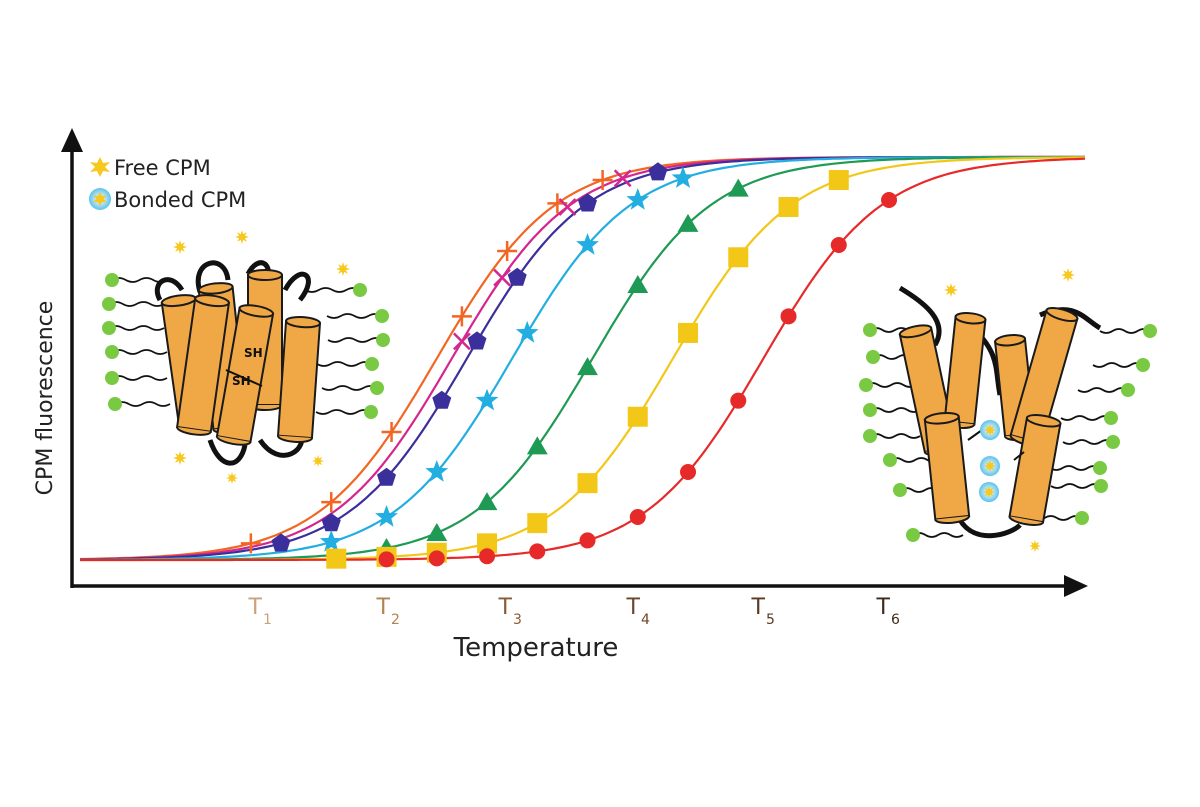 This screenshot has height=807, width=1200. I want to click on tick-subscript: 4, so click(645, 620).